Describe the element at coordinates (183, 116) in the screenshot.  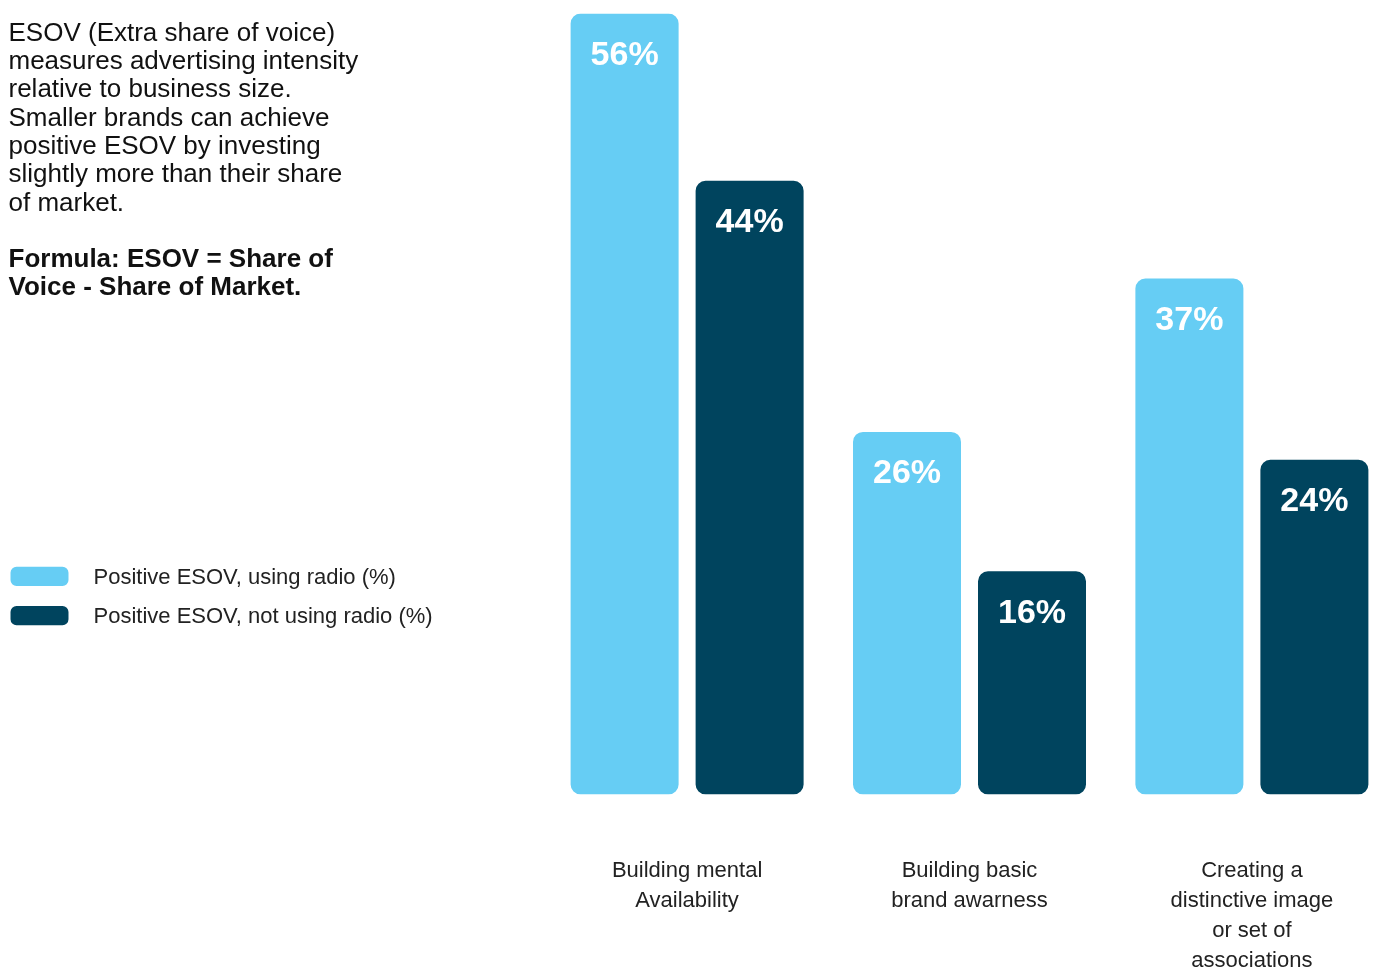
I see `text: ESOV (Extra share of voice) measures advertising intensity relative to business size. Smaller brands can achieve positive ESOV by investing slightly more than their share of market.` at that location.